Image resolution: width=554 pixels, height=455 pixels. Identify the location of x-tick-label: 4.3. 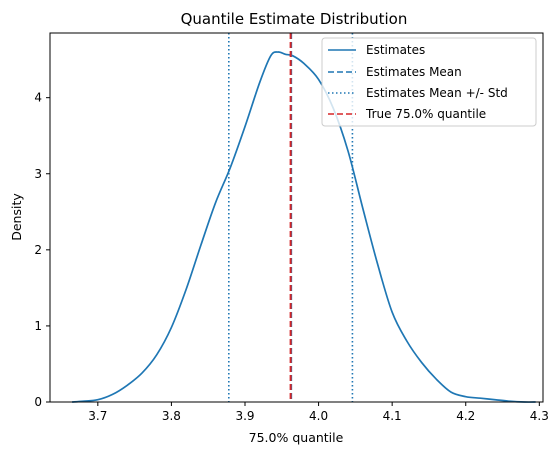
(539, 416).